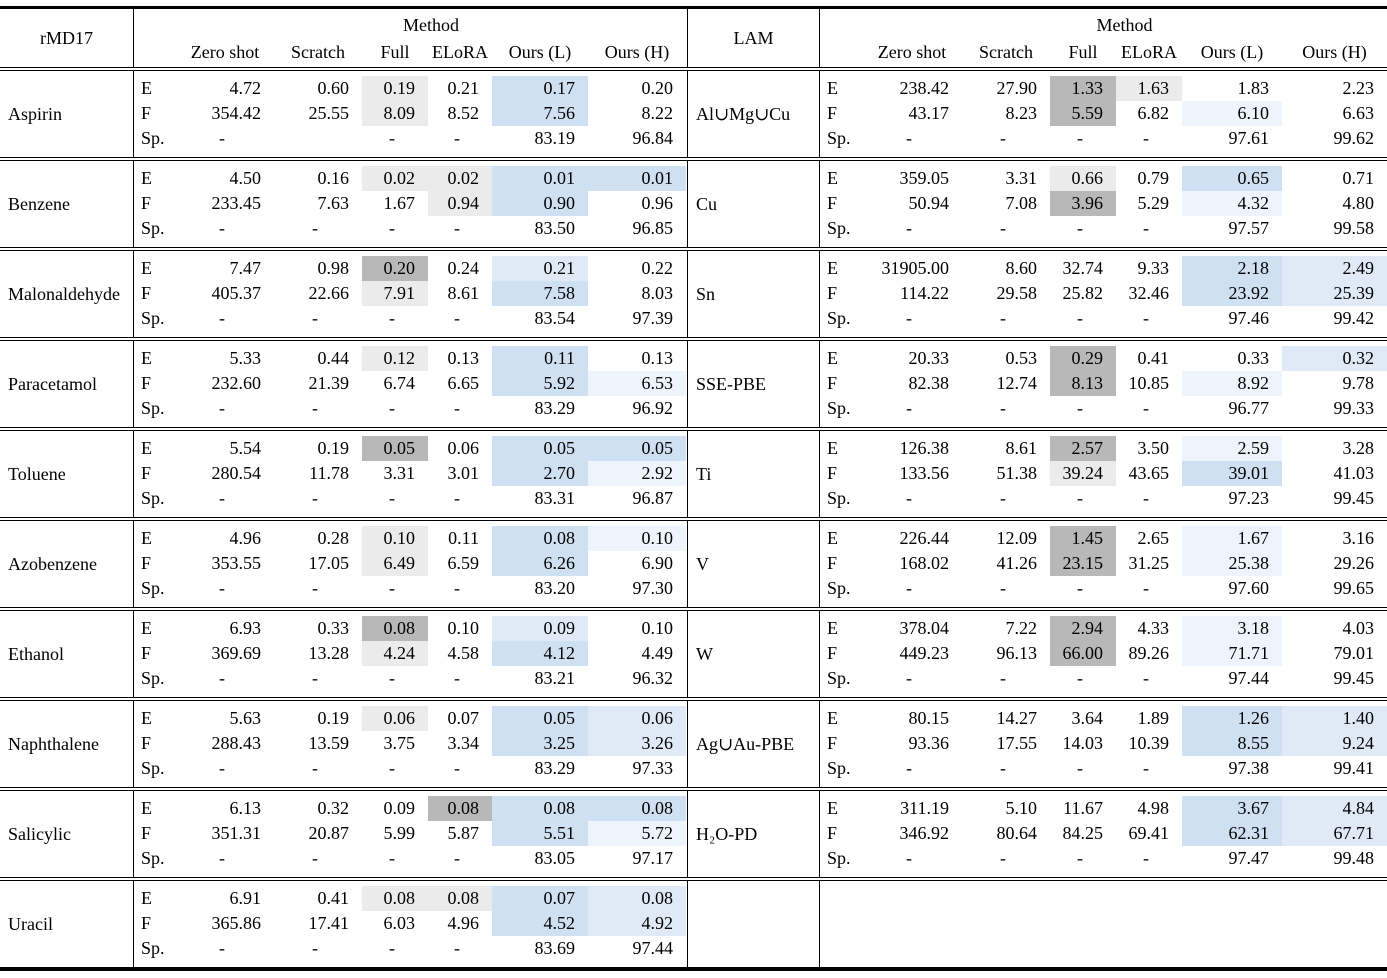  Describe the element at coordinates (540, 293) in the screenshot. I see `value-cell: 7.58` at that location.